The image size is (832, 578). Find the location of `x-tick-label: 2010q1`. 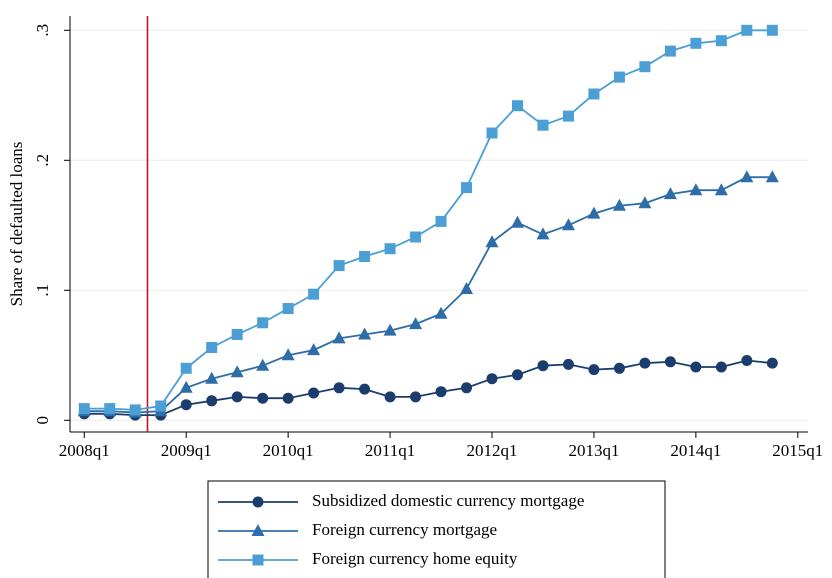

x-tick-label: 2010q1 is located at coordinates (288, 450).